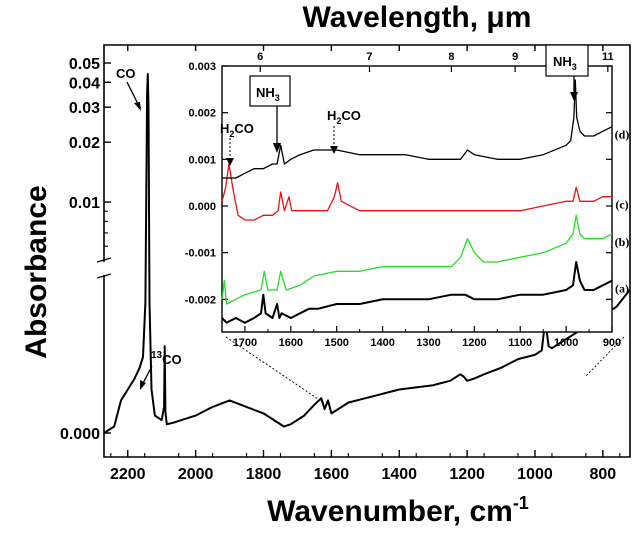 This screenshot has width=641, height=535. I want to click on main-x-tick-label: 1800, so click(264, 474).